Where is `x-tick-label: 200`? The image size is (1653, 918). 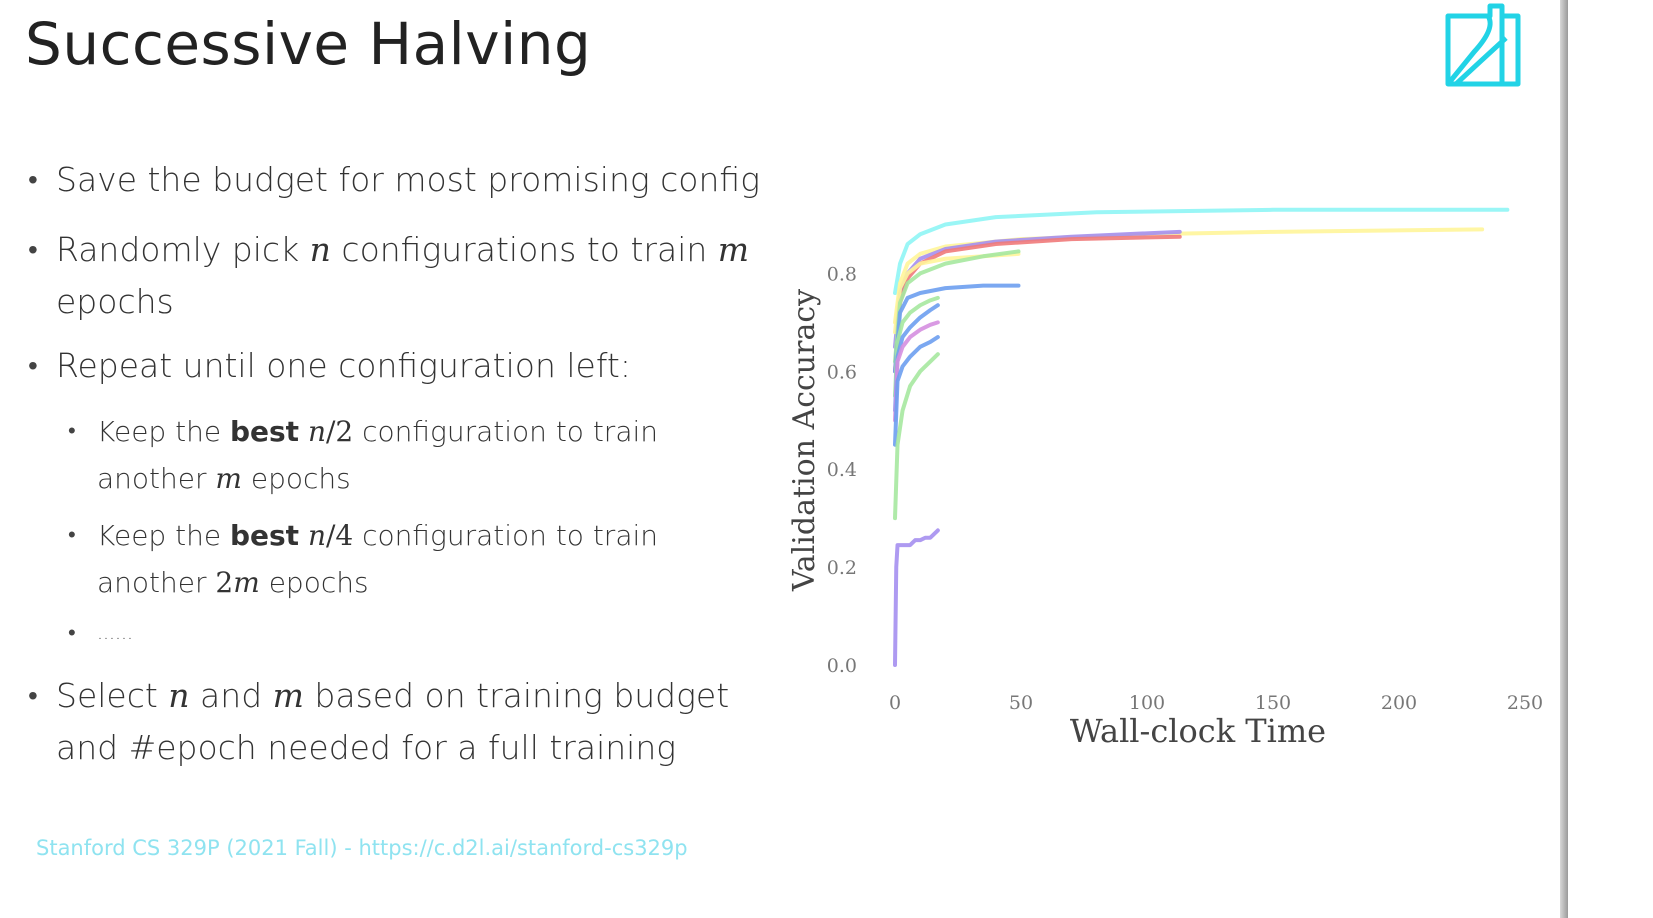 x-tick-label: 200 is located at coordinates (1399, 703).